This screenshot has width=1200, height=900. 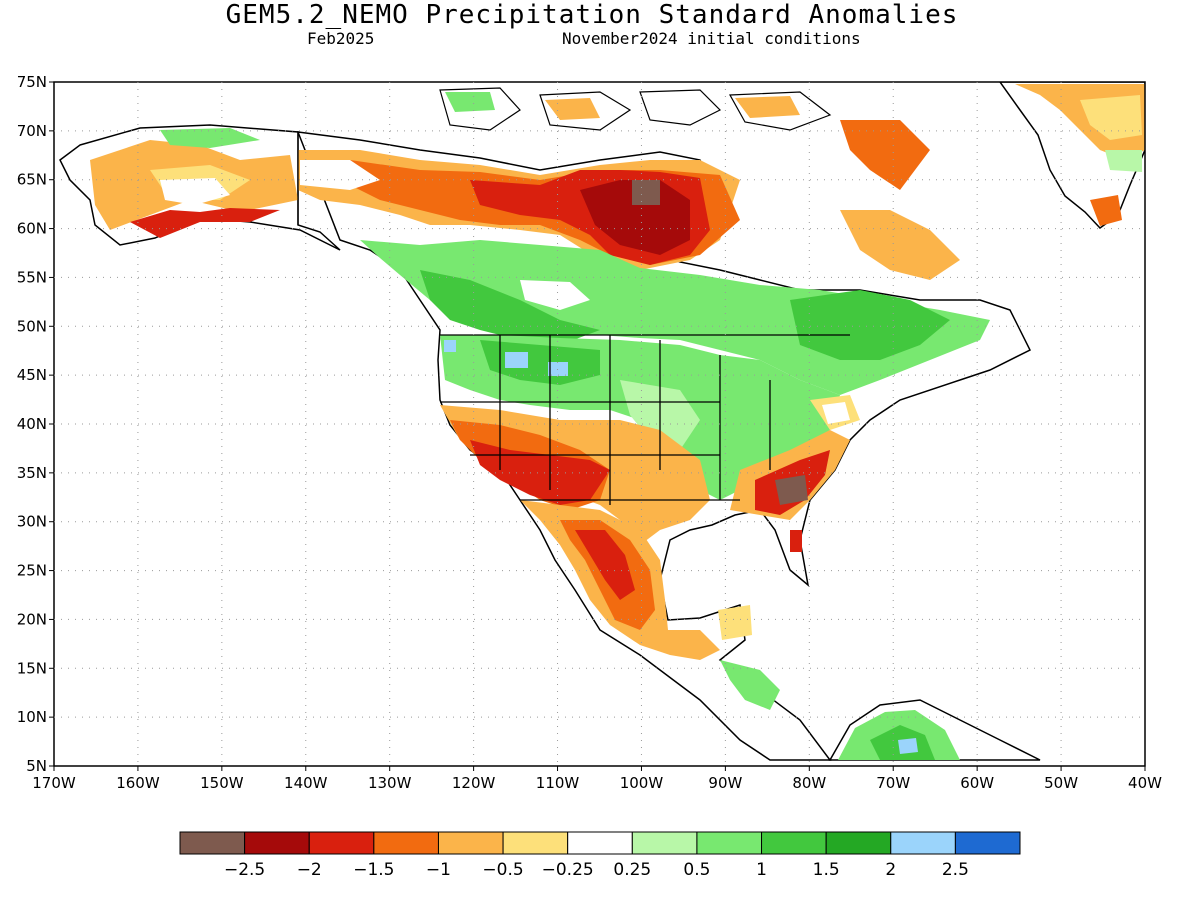 What do you see at coordinates (470, 102) in the screenshot?
I see `arctic-wet` at bounding box center [470, 102].